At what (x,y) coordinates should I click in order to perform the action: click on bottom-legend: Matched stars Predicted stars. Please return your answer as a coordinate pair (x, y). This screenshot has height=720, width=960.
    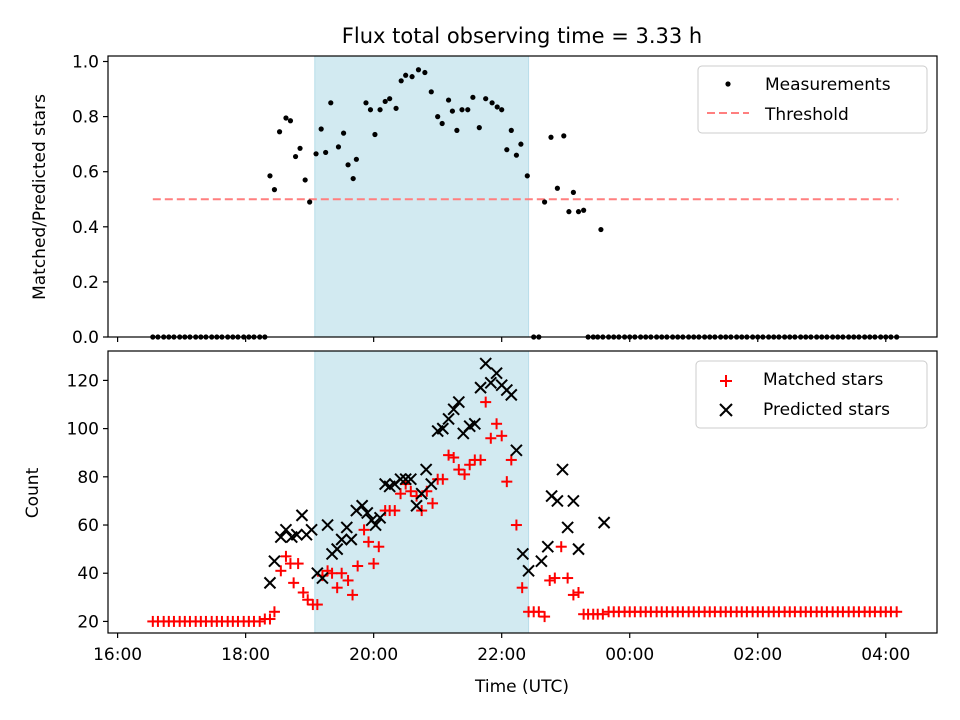
    Looking at the image, I should click on (811, 394).